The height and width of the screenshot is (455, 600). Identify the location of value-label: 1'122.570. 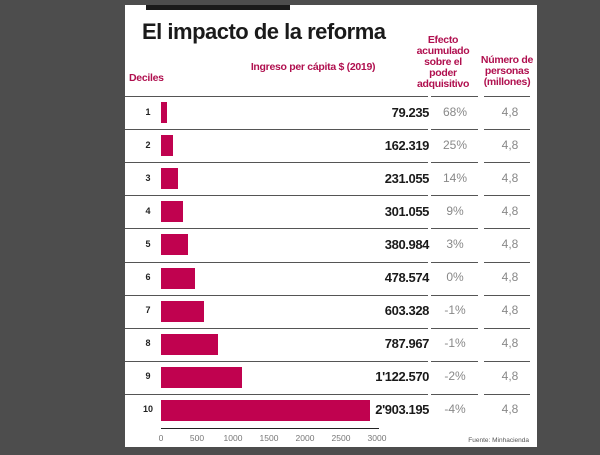
(402, 377).